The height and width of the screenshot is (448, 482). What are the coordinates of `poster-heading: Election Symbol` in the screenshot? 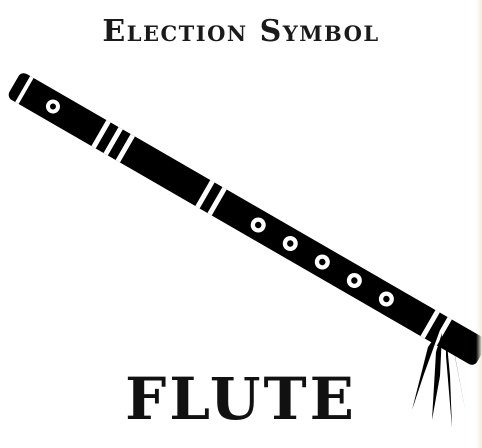 It's located at (241, 31).